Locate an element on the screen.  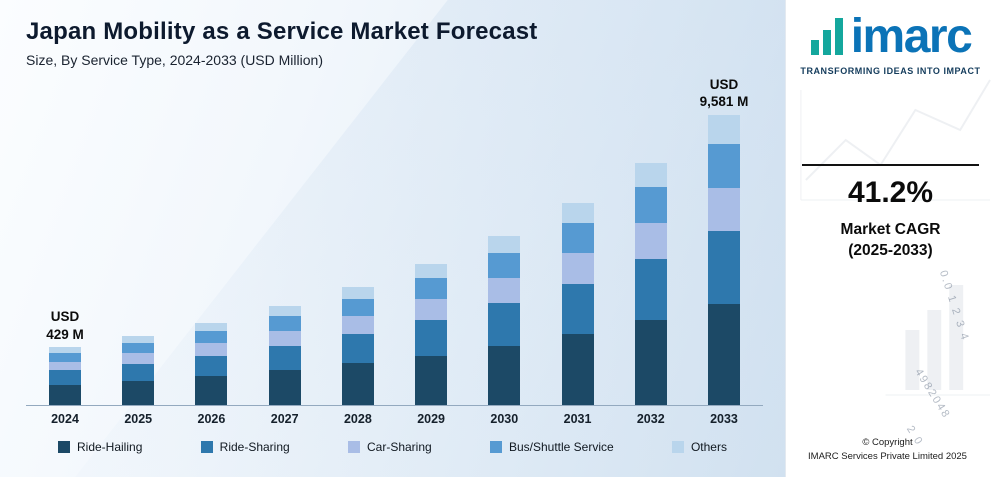
legend-item: Bus/Shuttle Service is located at coordinates (551, 447).